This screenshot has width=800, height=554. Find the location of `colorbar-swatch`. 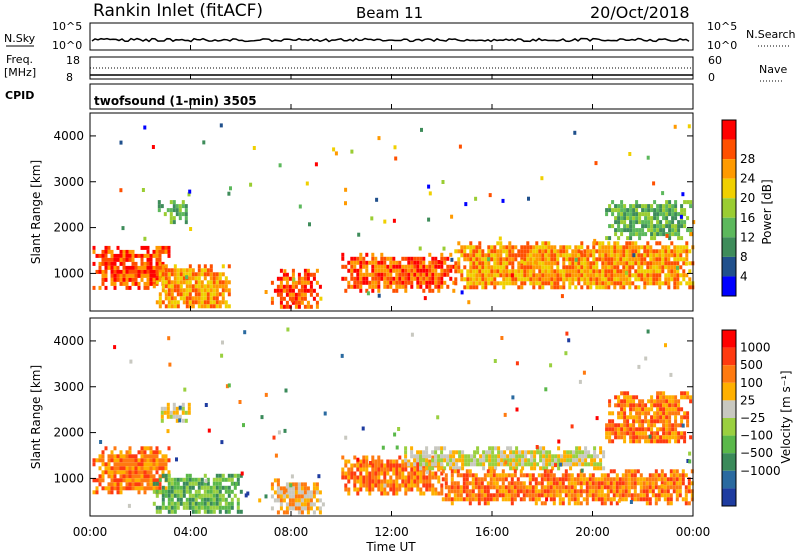

colorbar-swatch is located at coordinates (729, 130).